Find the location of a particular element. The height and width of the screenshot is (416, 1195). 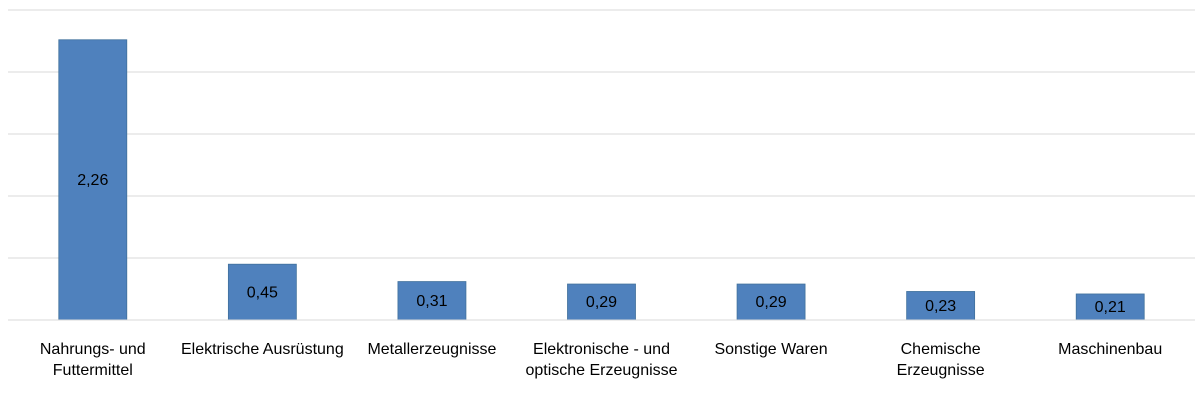

x-tick-label: Maschinenbau is located at coordinates (1110, 349).